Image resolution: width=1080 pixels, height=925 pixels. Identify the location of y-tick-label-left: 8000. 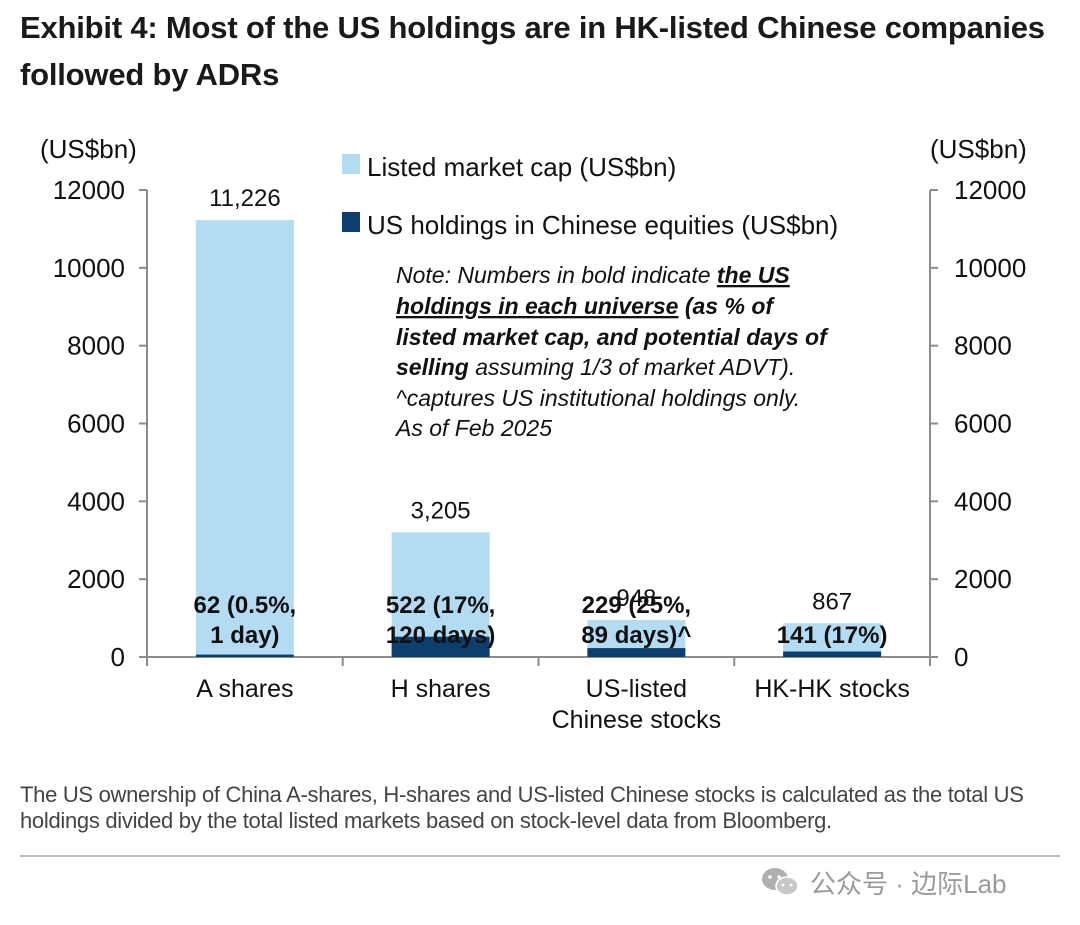
(96, 346).